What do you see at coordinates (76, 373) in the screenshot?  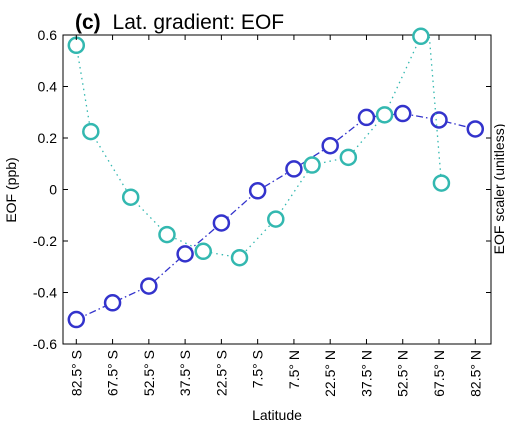 I see `x-tick-label: 82.5° S` at bounding box center [76, 373].